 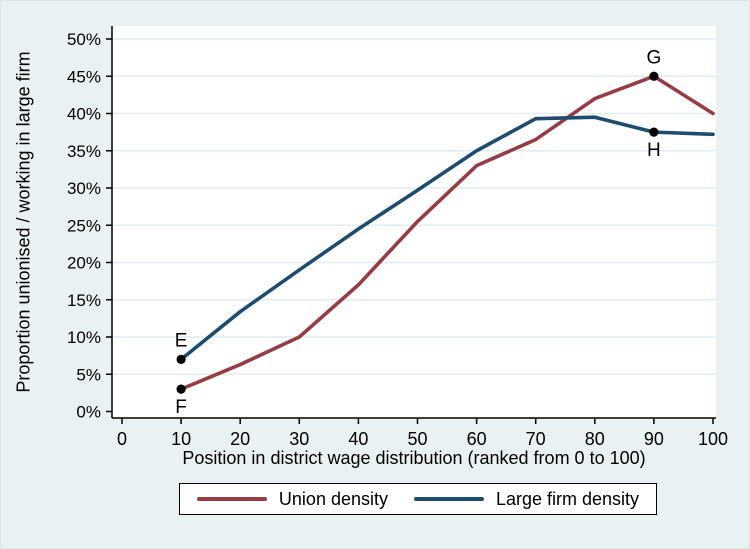 I want to click on y-tick-label-25: 25%, so click(x=84, y=225).